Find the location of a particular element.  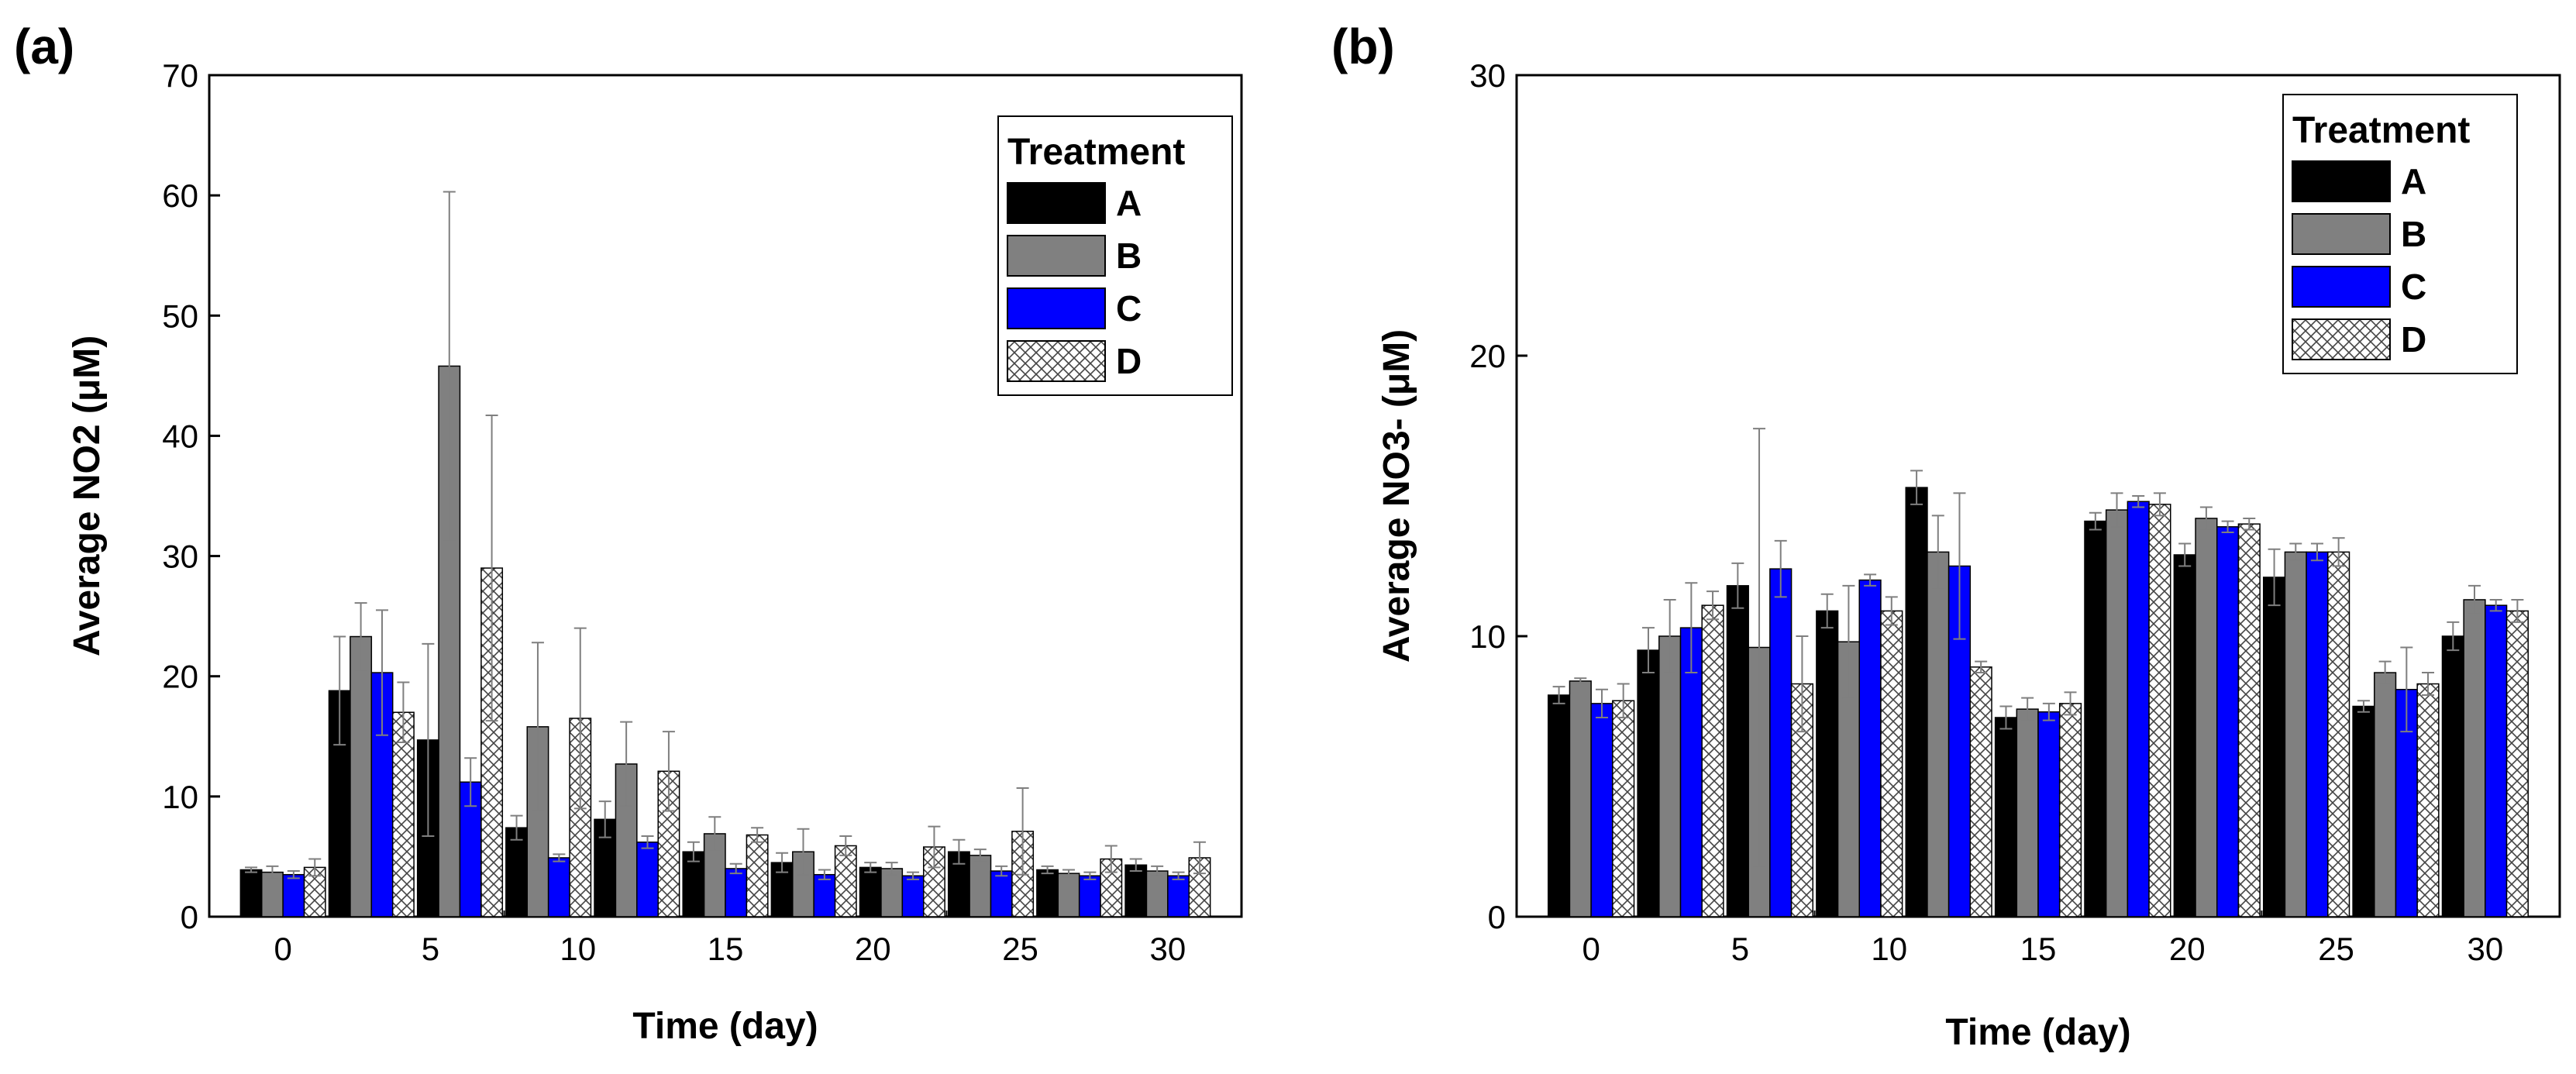

panel-a-label: (a) is located at coordinates (44, 46).